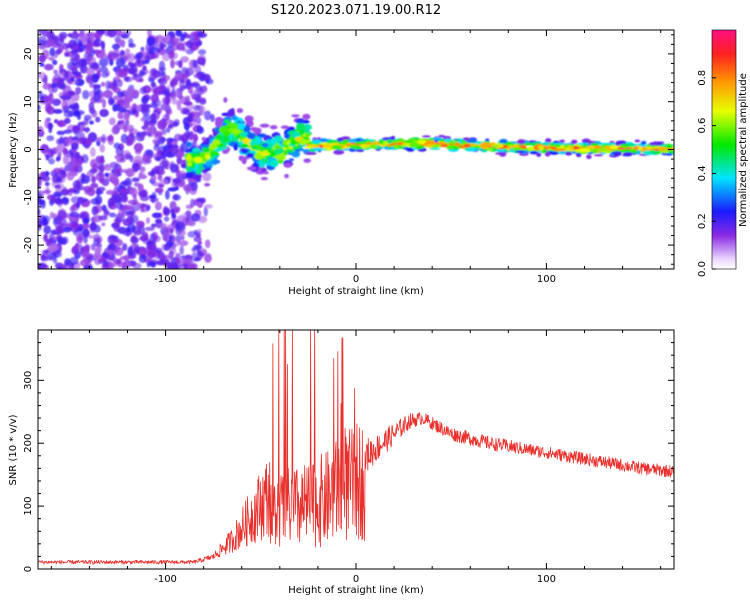  Describe the element at coordinates (28, 506) in the screenshot. I see `snr-y-tick-label: 100` at that location.